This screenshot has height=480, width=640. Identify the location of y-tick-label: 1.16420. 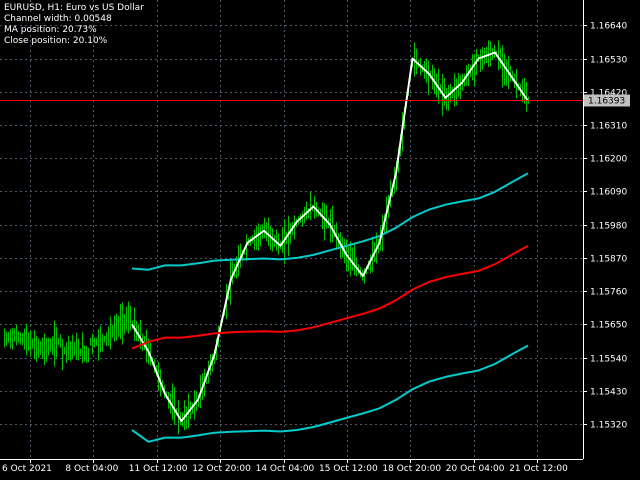
(608, 94).